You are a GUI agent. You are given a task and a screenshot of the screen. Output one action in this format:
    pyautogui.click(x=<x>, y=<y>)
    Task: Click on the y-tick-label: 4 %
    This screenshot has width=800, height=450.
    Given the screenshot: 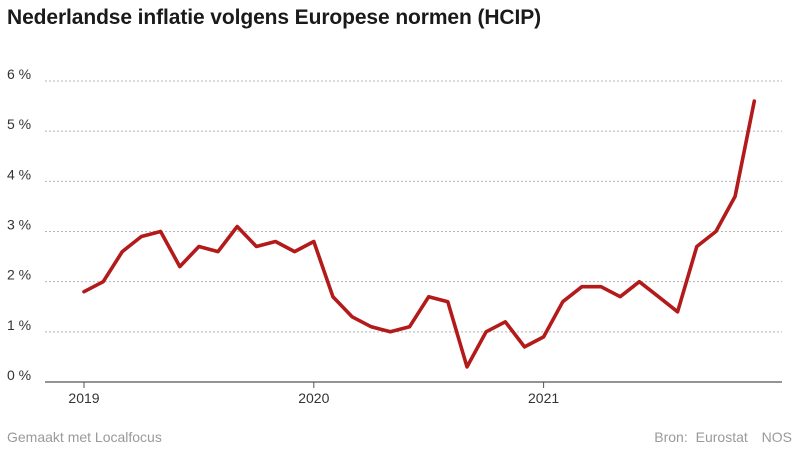 What is the action you would take?
    pyautogui.click(x=19, y=174)
    